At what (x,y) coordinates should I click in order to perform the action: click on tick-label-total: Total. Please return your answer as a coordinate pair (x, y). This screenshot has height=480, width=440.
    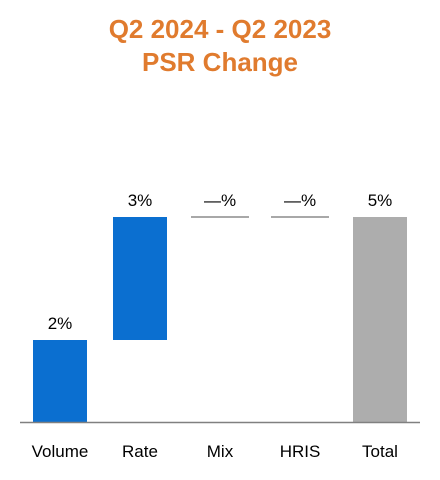
    Looking at the image, I should click on (380, 451).